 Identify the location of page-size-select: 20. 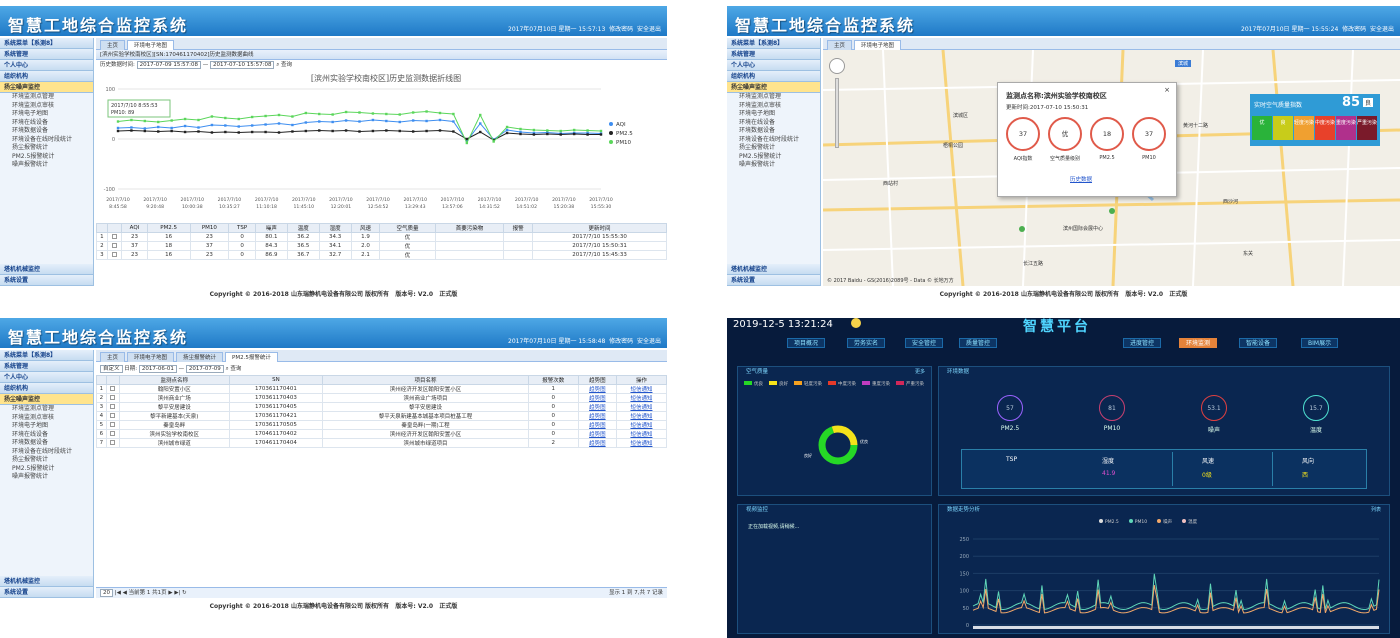
(106, 592).